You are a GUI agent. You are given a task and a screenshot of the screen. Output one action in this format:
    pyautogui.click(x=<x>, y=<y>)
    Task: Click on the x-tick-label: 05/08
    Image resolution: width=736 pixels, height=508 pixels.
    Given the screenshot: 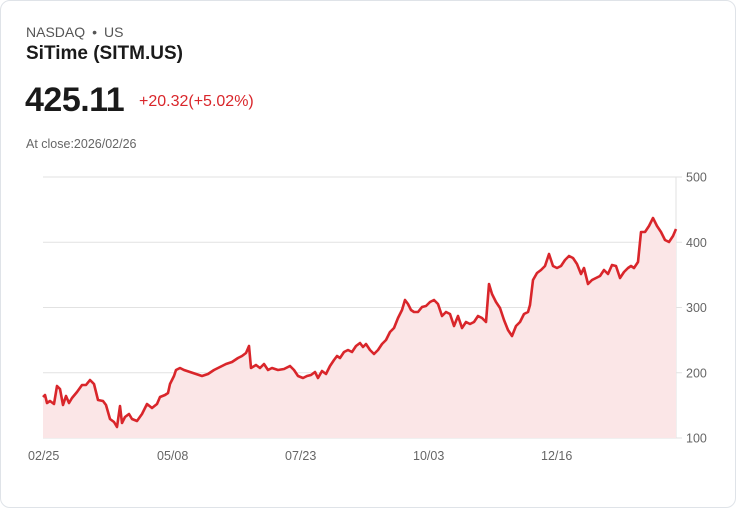 What is the action you would take?
    pyautogui.click(x=172, y=456)
    